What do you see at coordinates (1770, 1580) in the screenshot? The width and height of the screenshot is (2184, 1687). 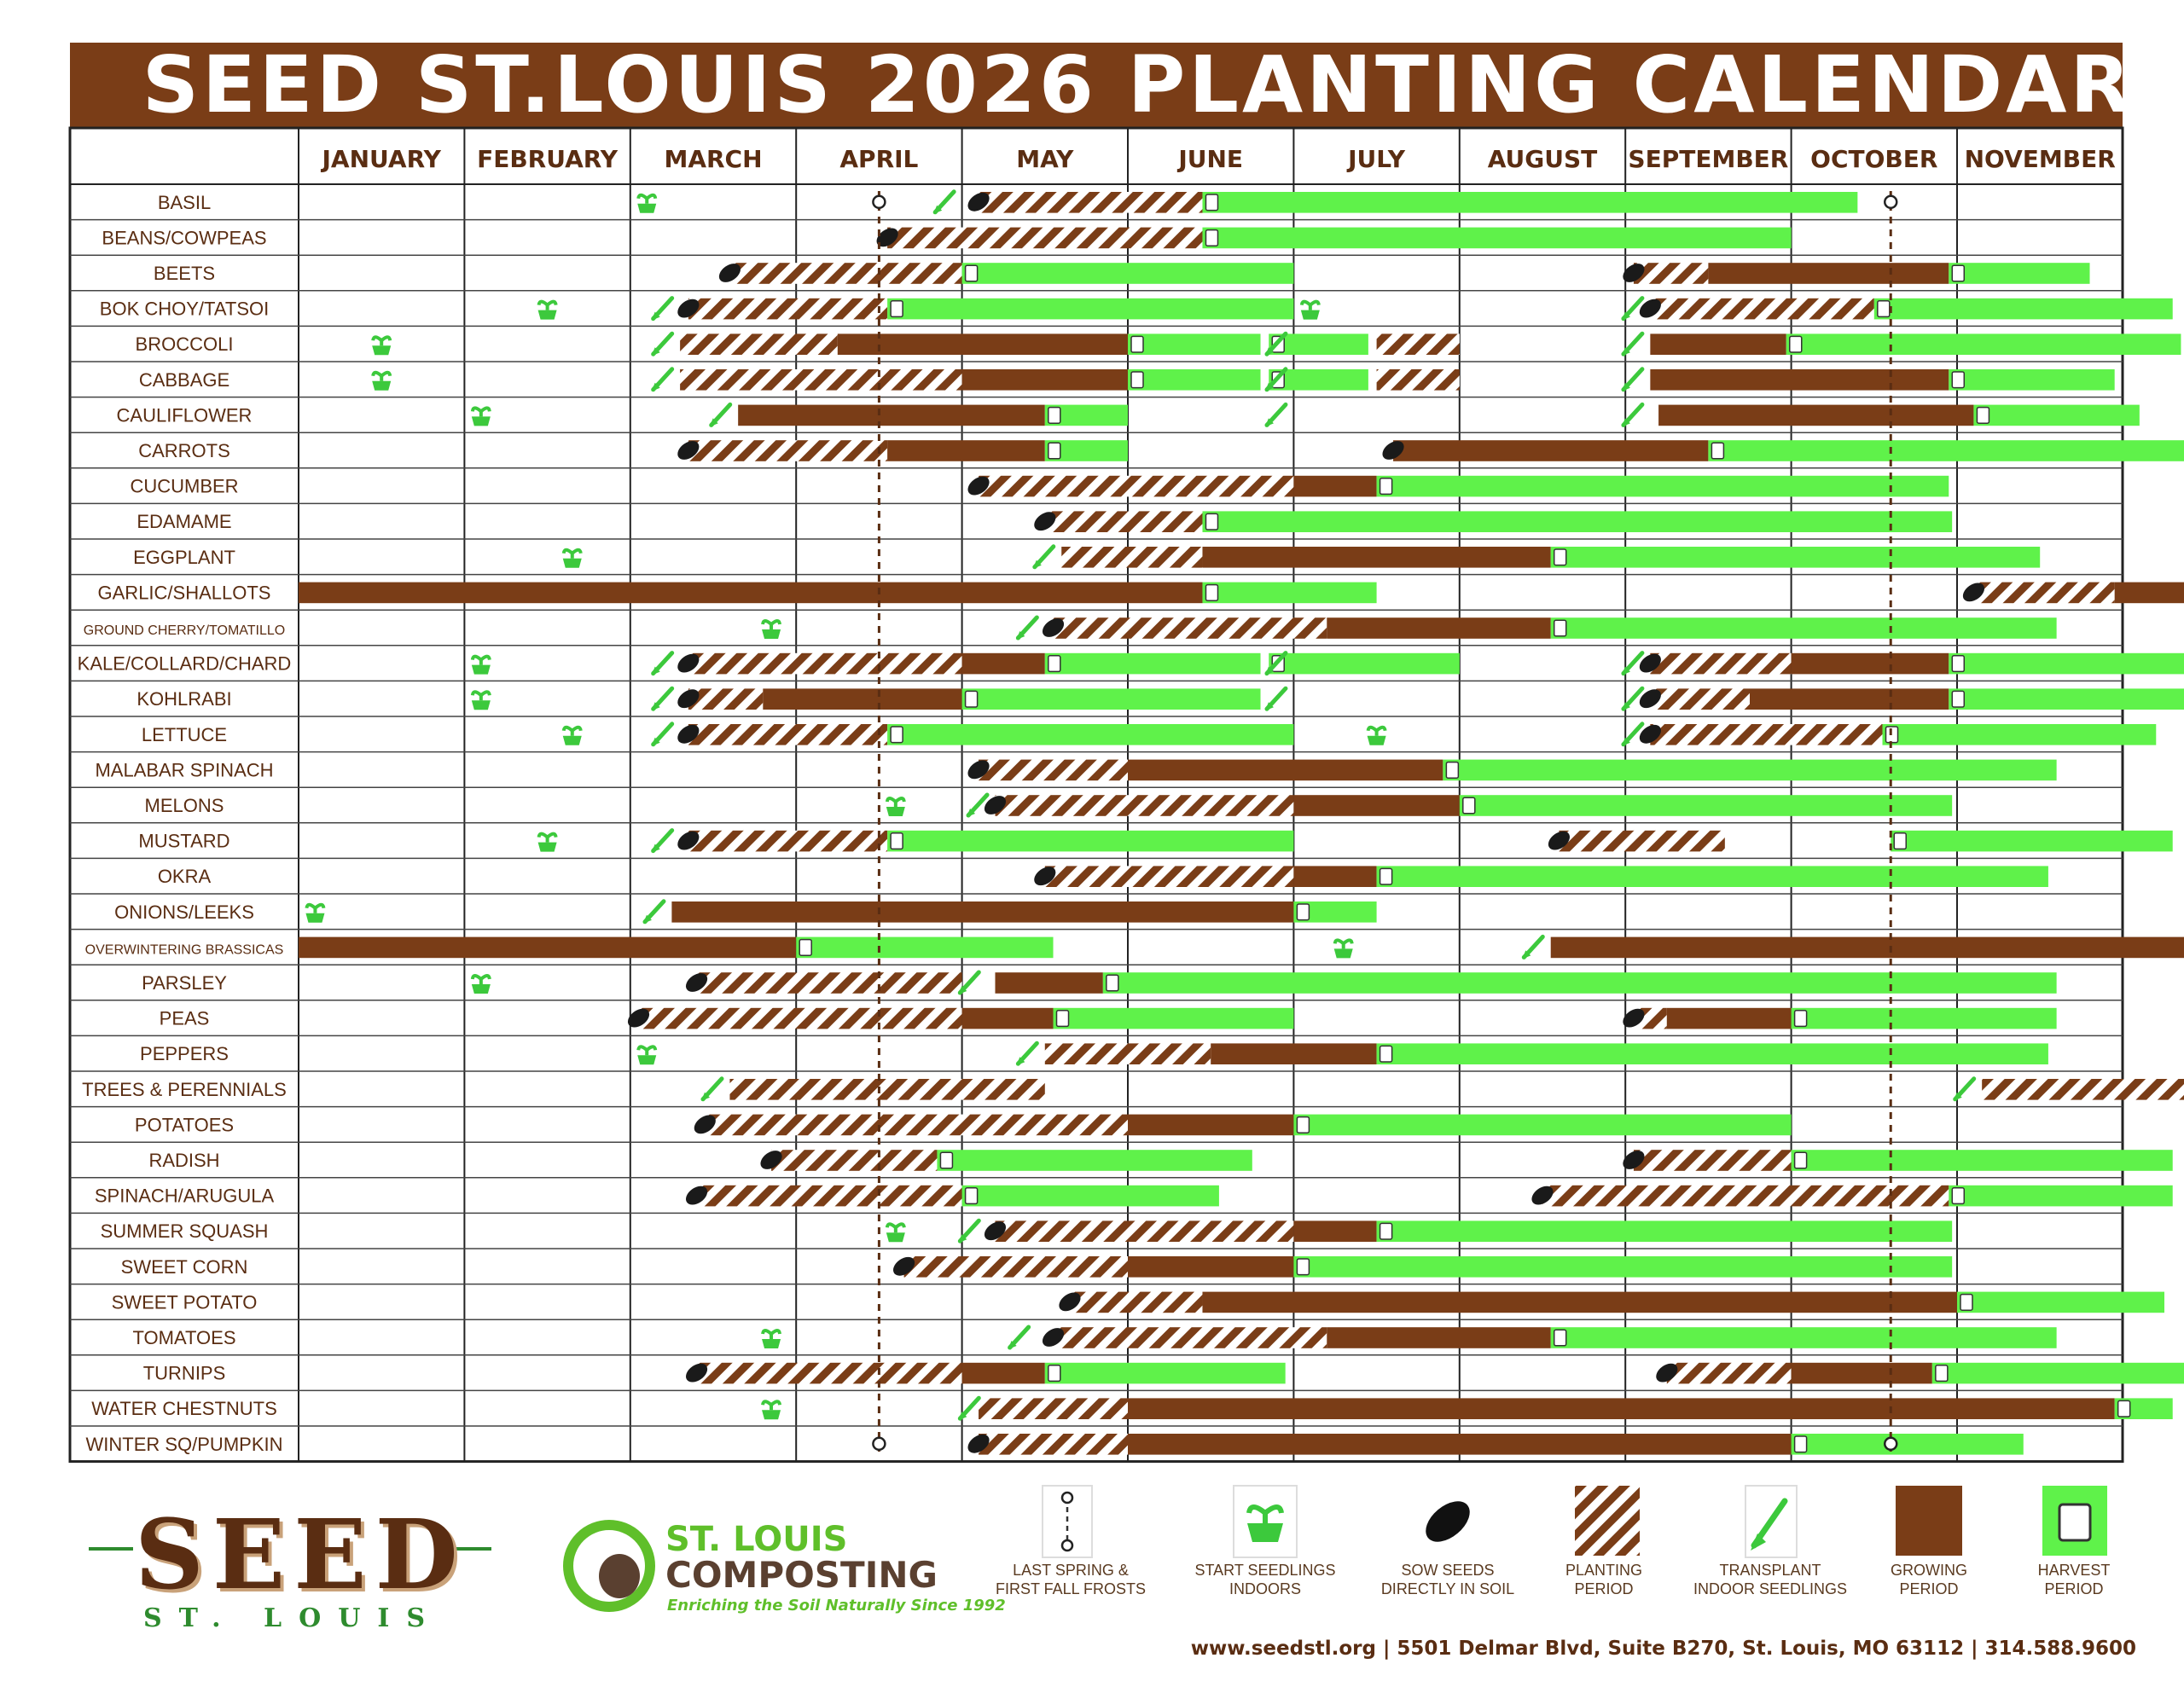 I see `legend-label-transplant: TRANSPLANT INDOOR SEEDLINGS` at bounding box center [1770, 1580].